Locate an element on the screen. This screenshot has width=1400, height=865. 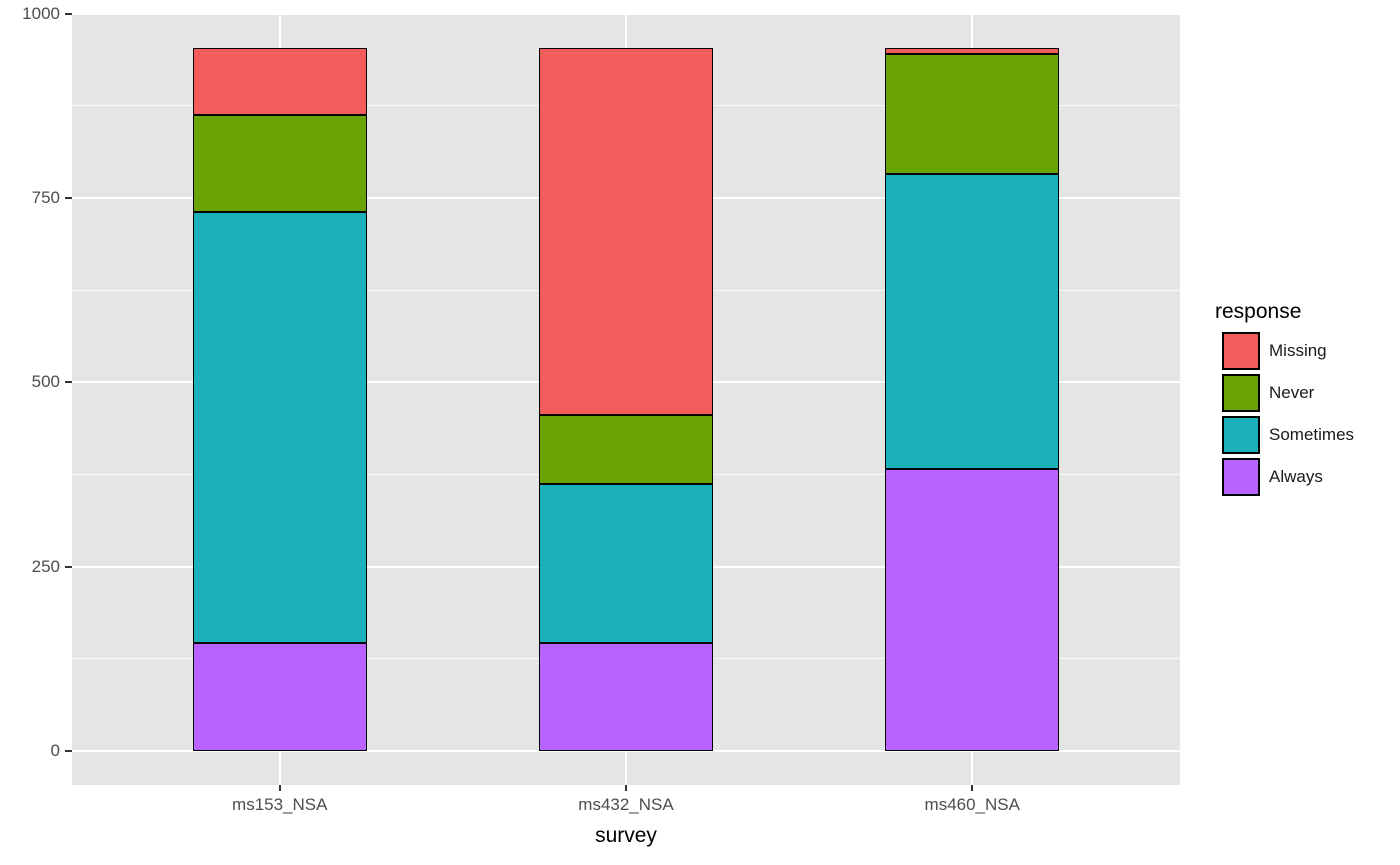
x-tick-label: ms460_NSA is located at coordinates (972, 804).